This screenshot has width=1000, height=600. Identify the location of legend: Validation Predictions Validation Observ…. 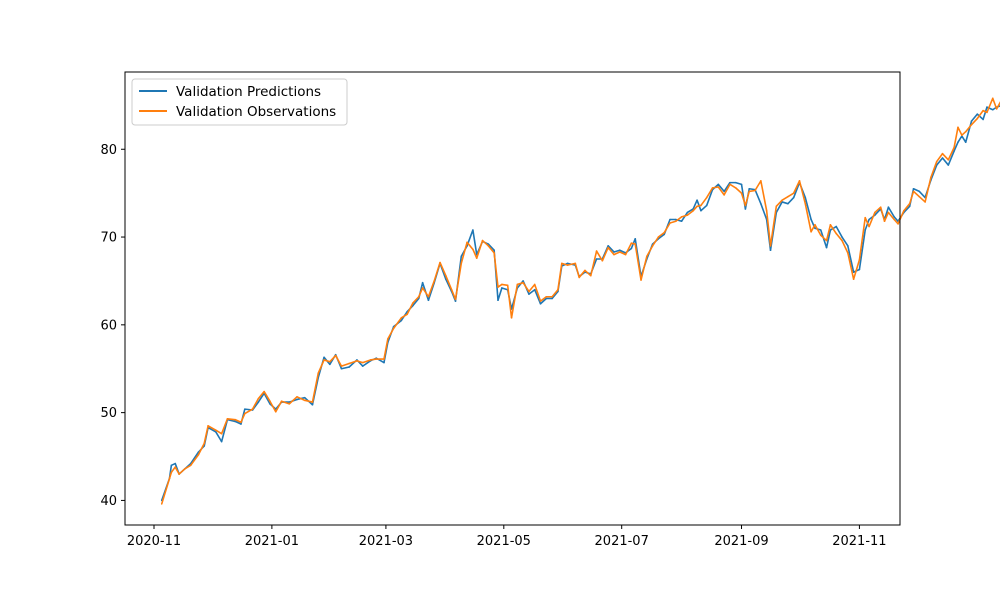
(239, 102).